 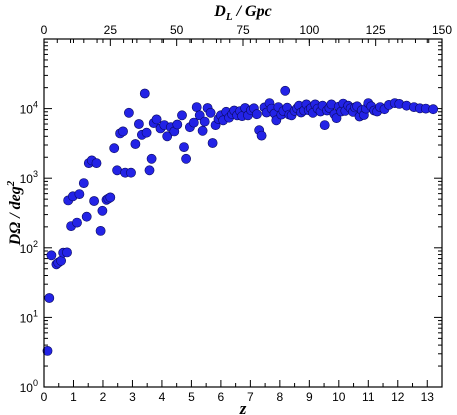 What do you see at coordinates (221, 397) in the screenshot?
I see `x-tick-label: 6` at bounding box center [221, 397].